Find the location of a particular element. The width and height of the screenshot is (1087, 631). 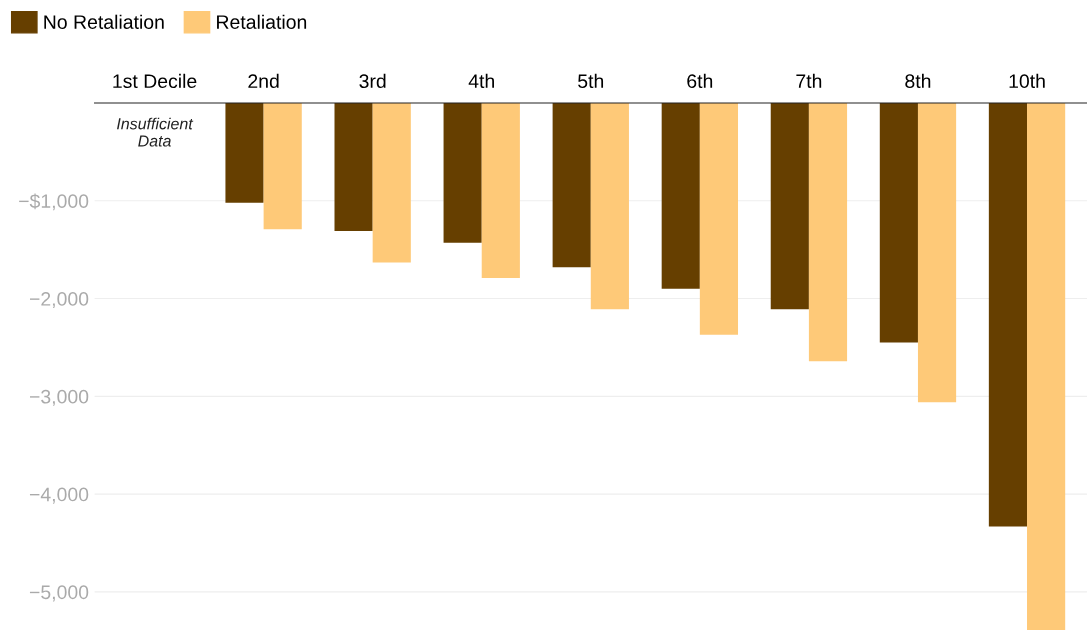

x-tick-label: 3rd is located at coordinates (372, 81).